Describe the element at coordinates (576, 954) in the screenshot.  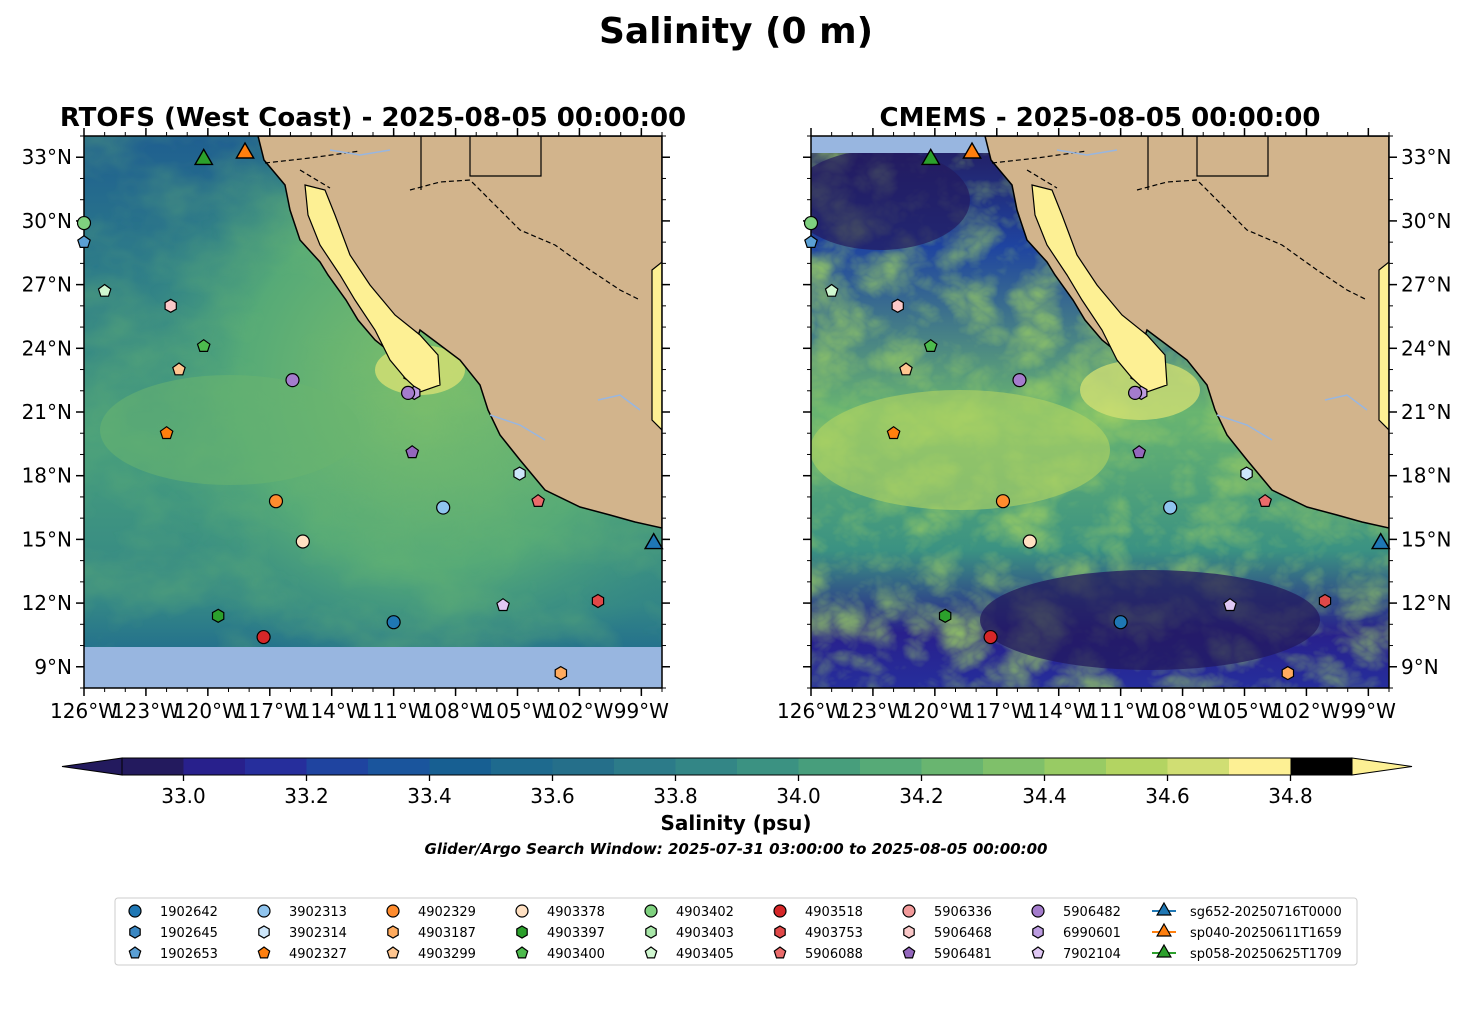
I see `legend-label: 4903400` at that location.